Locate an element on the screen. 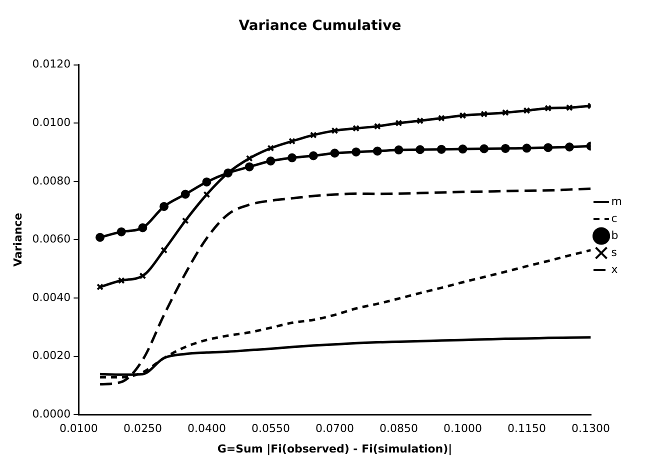  x-tick-label: 0.1150 is located at coordinates (527, 429).